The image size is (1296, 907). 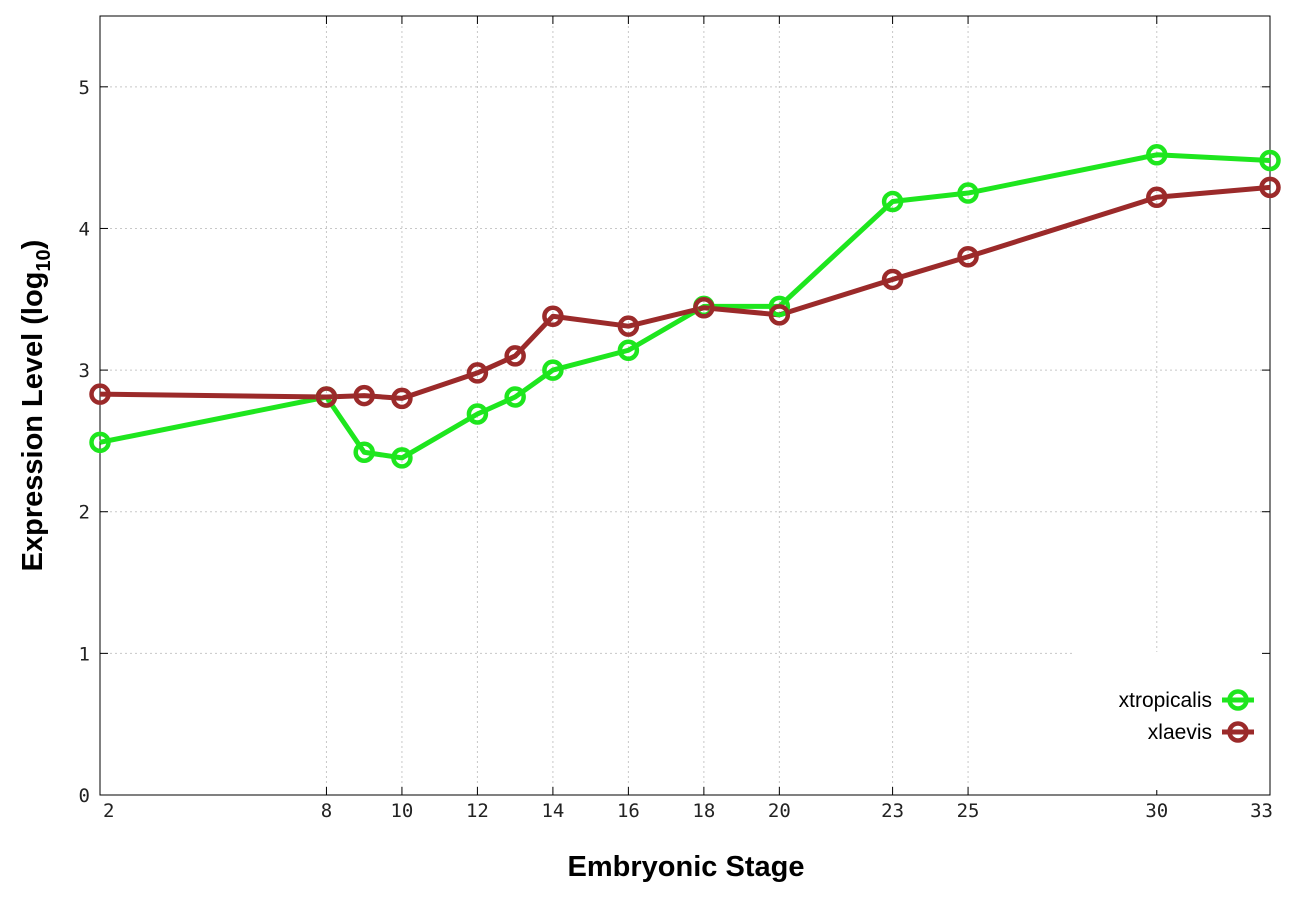 I want to click on legend-background, so click(x=1167, y=721).